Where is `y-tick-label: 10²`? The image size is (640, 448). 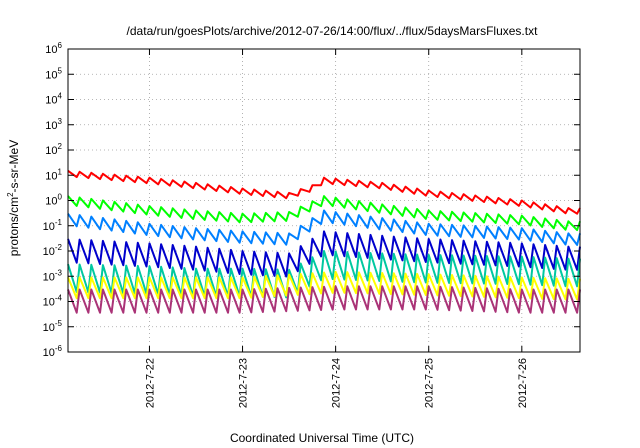 y-tick-label: 10² is located at coordinates (53, 149).